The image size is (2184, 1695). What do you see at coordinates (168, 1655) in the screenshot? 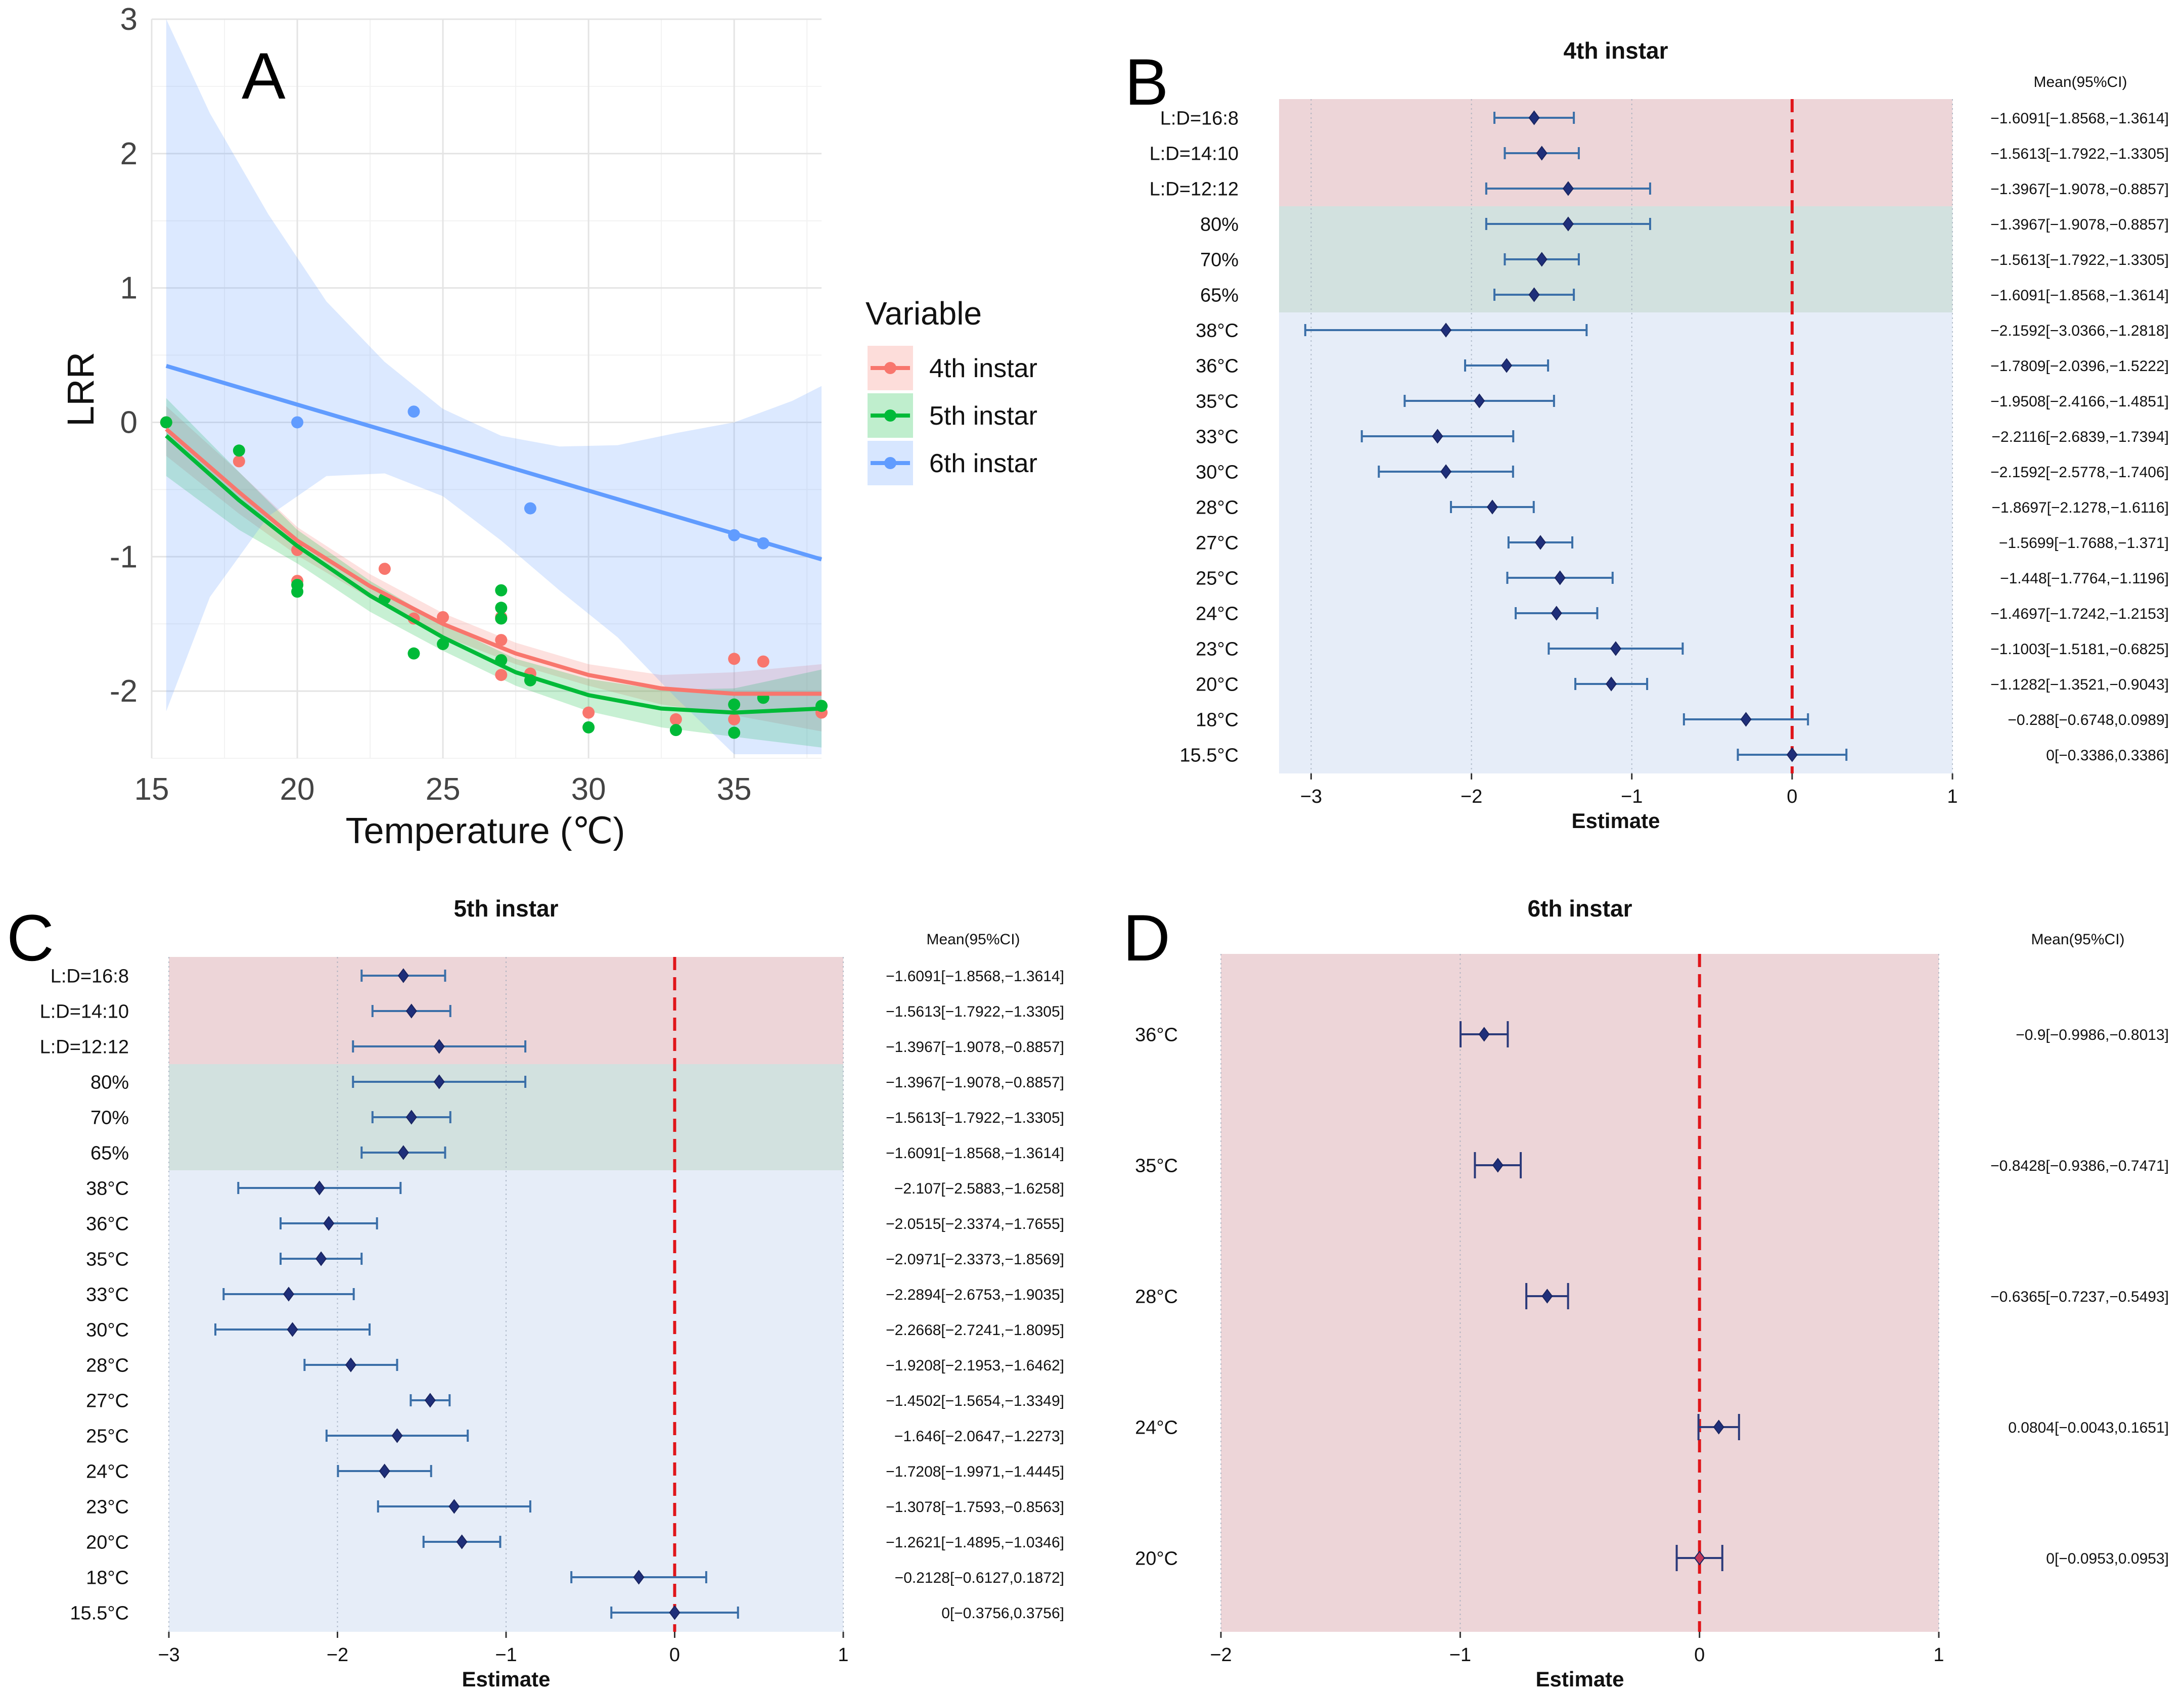
I see `x-tick-label: −3` at bounding box center [168, 1655].